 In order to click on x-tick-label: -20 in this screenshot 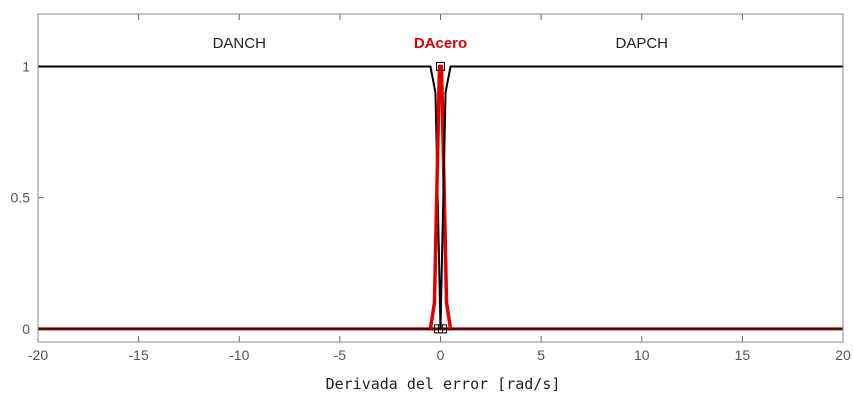, I will do `click(38, 355)`.